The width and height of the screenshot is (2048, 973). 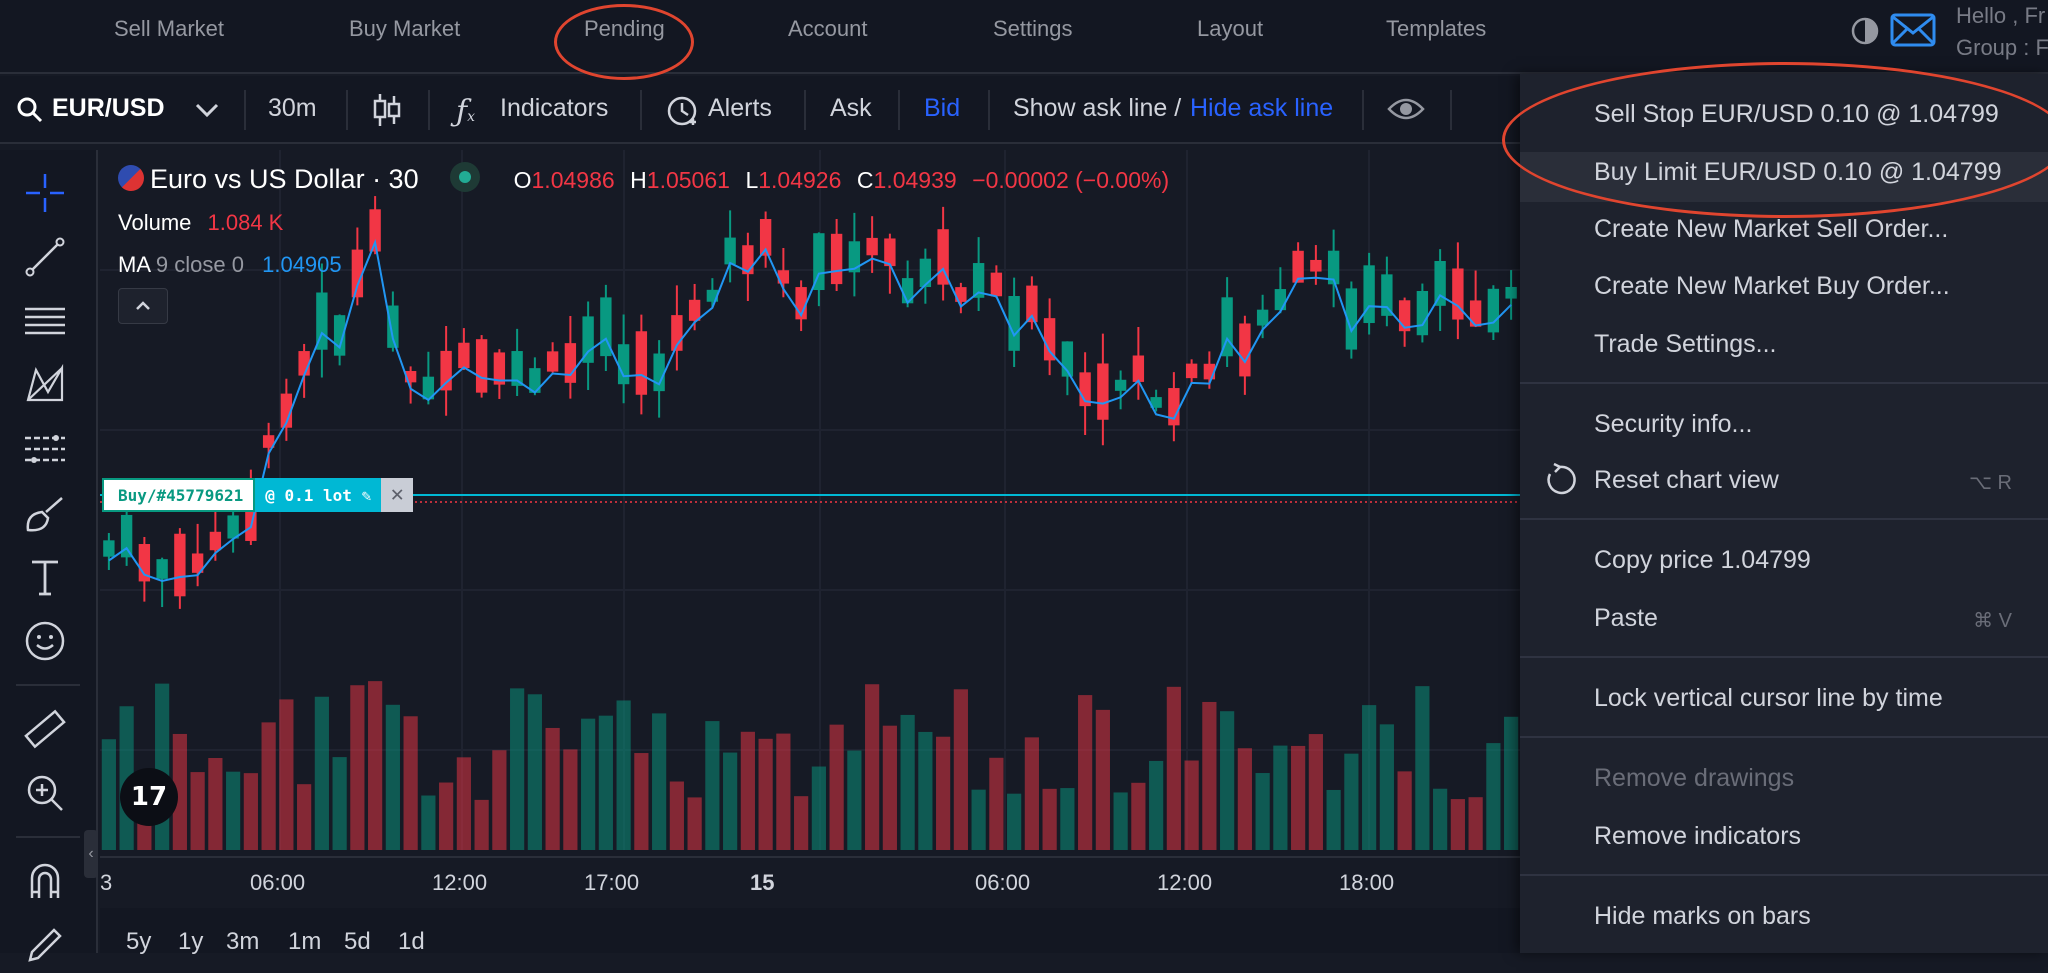 What do you see at coordinates (1768, 698) in the screenshot?
I see `menu-lock-cursor: Lock vertical cursor line by time` at bounding box center [1768, 698].